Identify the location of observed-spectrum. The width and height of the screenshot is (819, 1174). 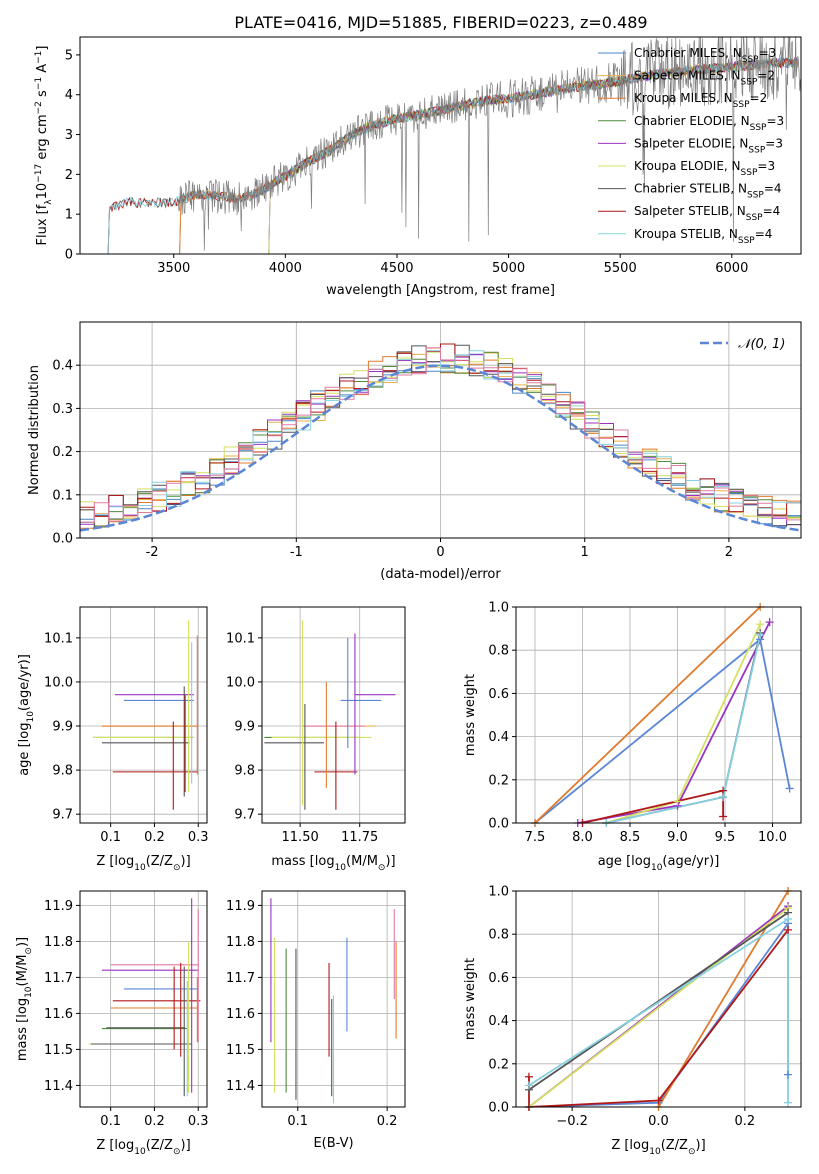
(489, 144).